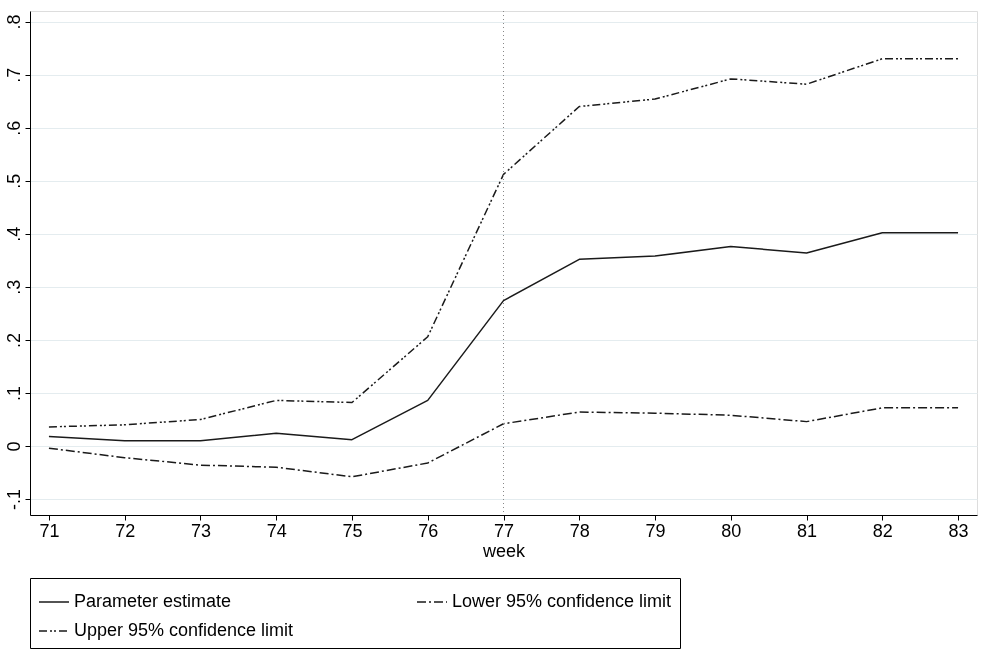  Describe the element at coordinates (428, 530) in the screenshot. I see `x-tick-label: 76` at that location.